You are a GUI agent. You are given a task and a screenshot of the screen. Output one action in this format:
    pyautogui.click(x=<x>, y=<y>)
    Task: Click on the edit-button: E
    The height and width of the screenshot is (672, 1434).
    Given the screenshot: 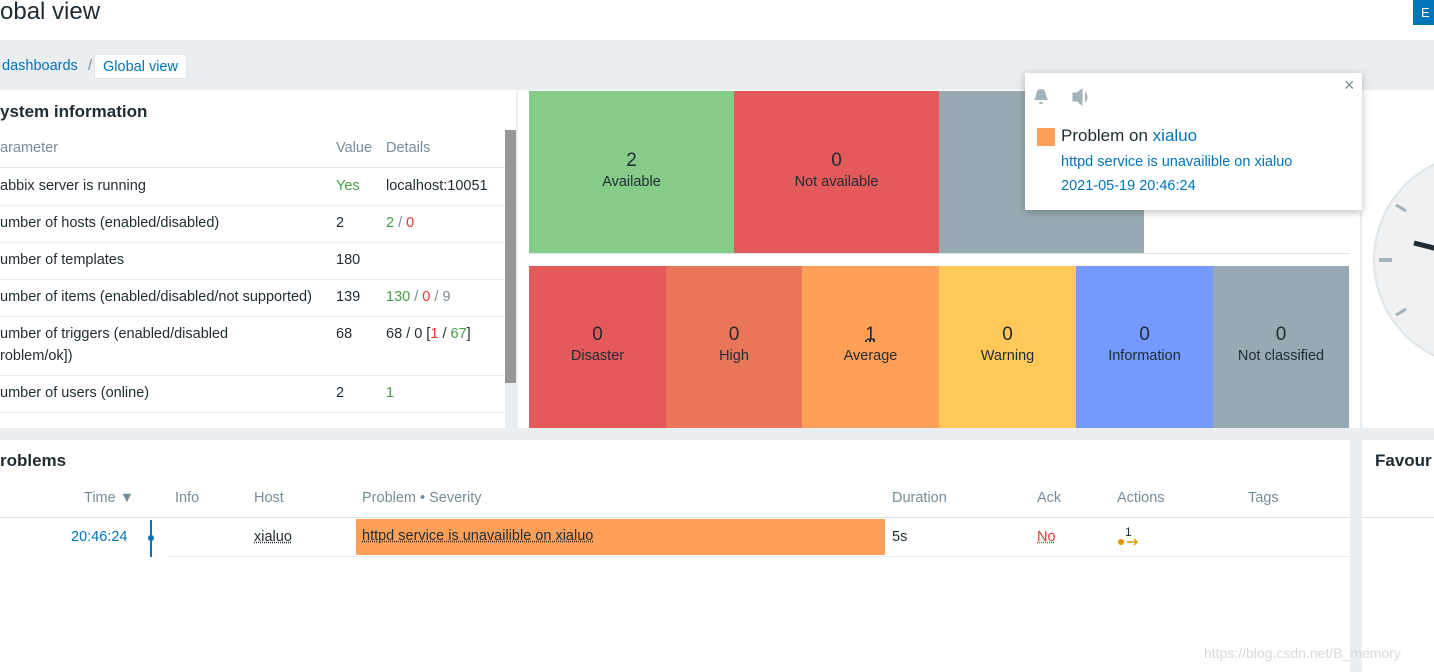 What is the action you would take?
    pyautogui.click(x=1423, y=12)
    